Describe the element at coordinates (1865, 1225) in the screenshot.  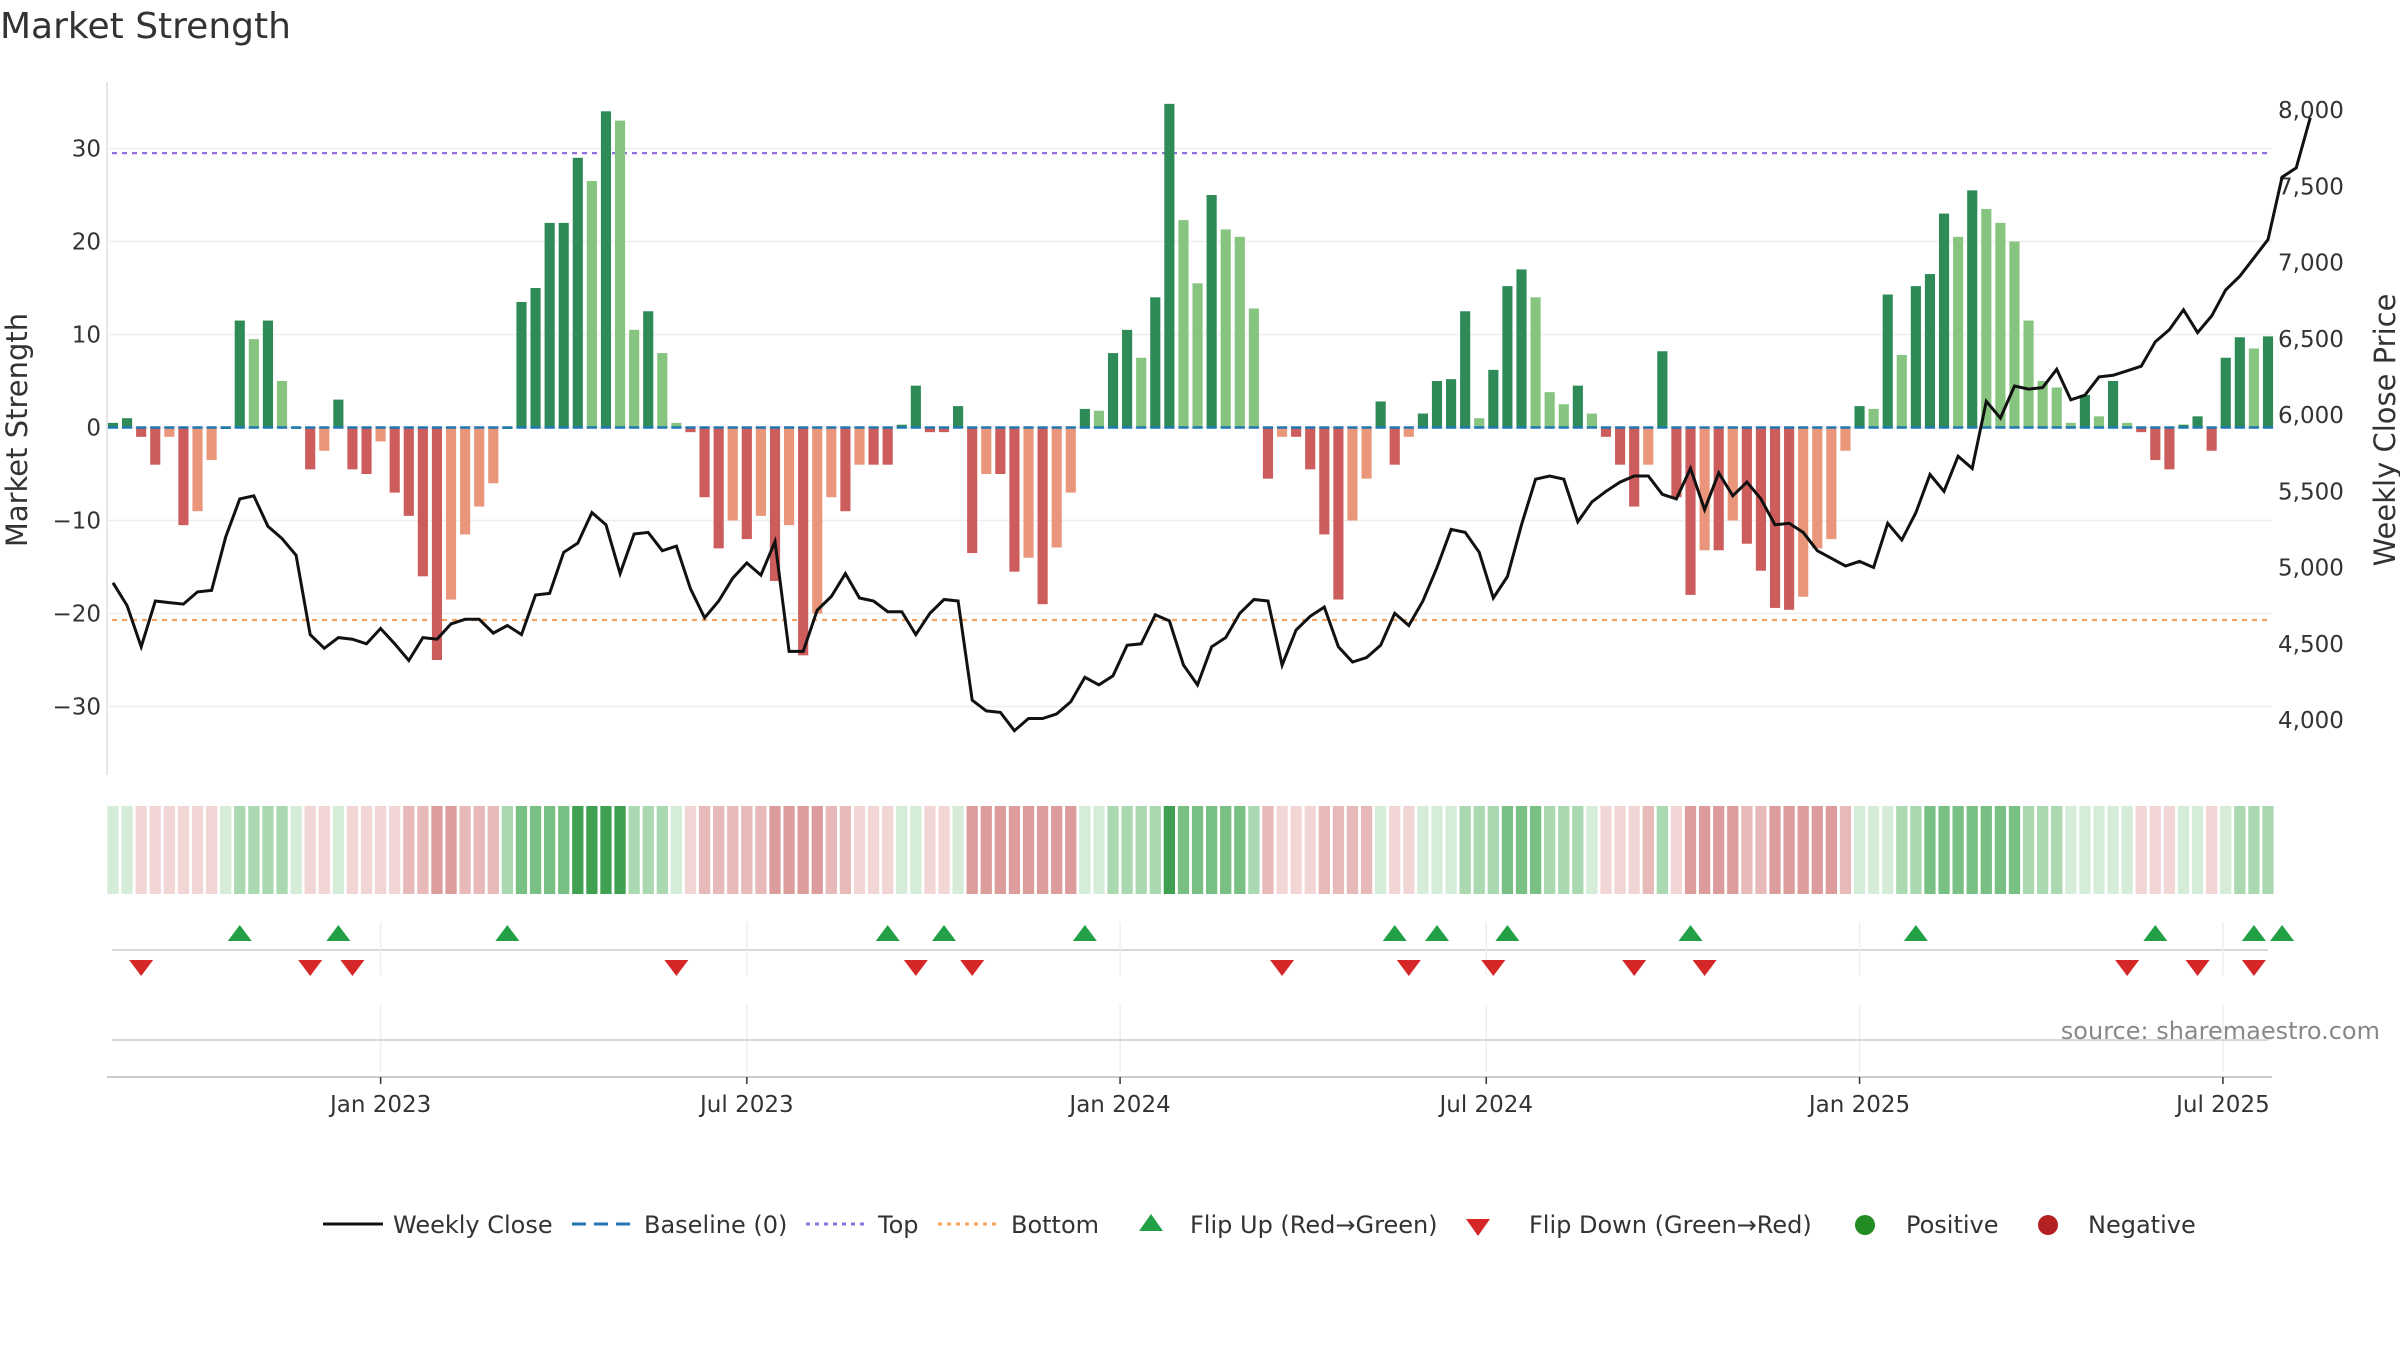
I see `positive-dot-icon` at that location.